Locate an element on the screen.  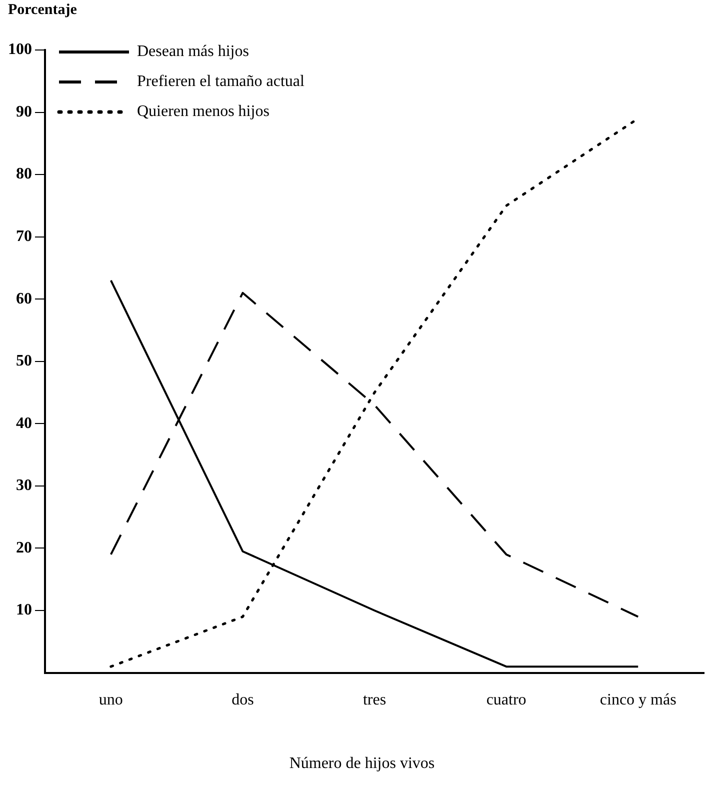
x-tick-label: uno is located at coordinates (110, 700).